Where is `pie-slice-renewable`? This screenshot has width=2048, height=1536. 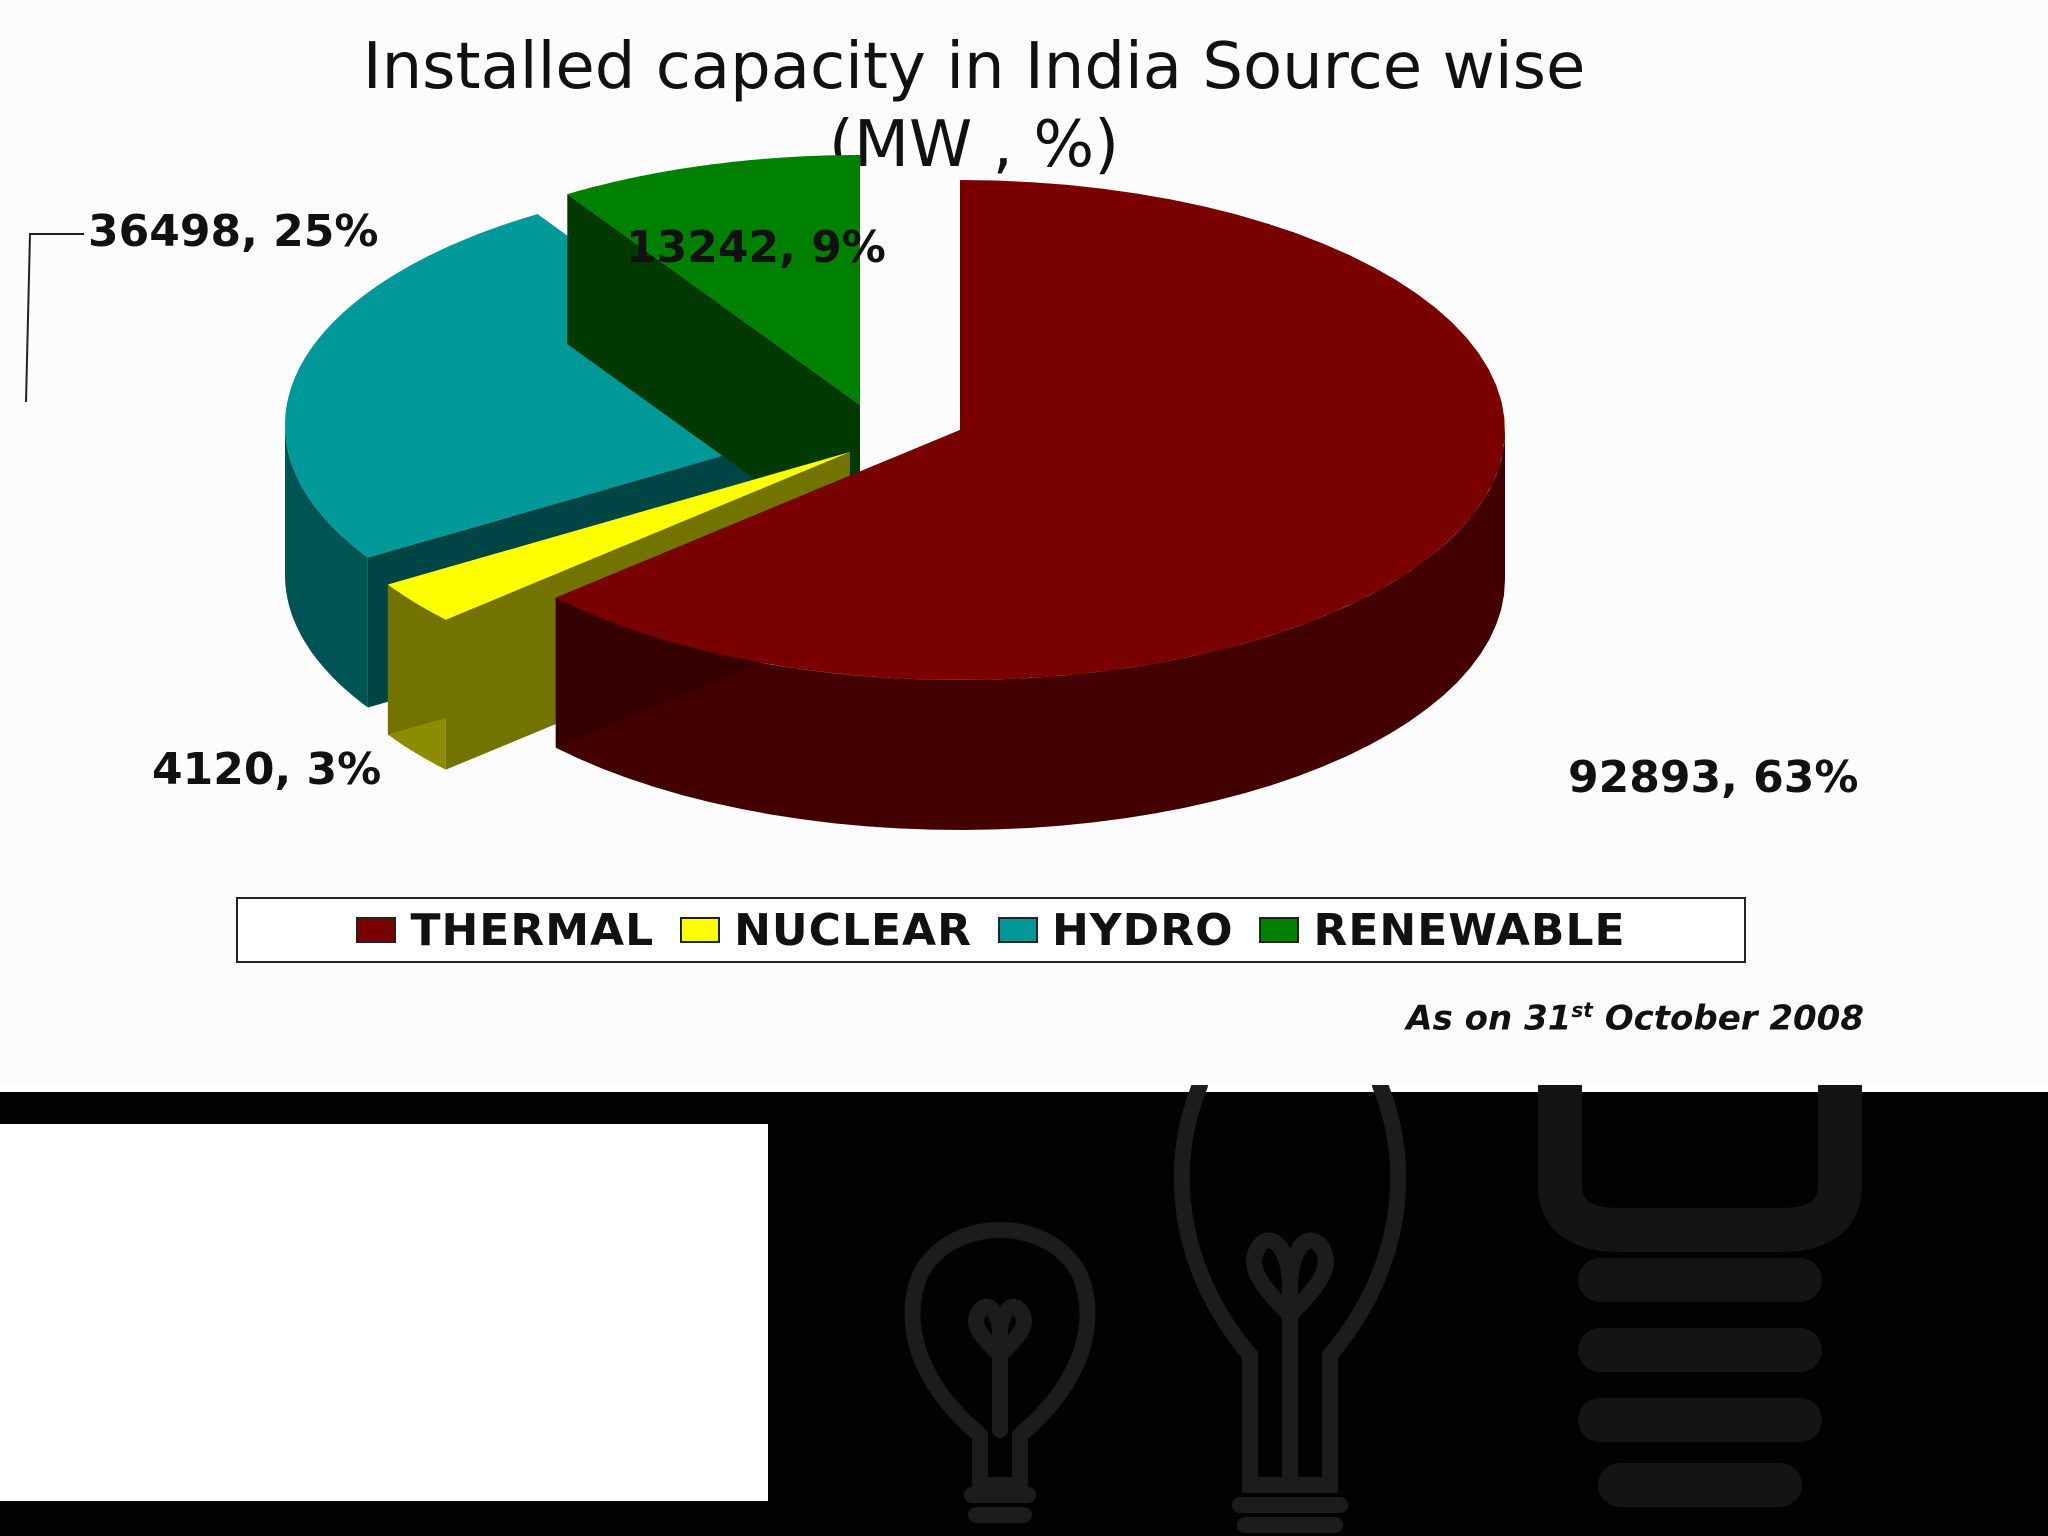 pie-slice-renewable is located at coordinates (713, 355).